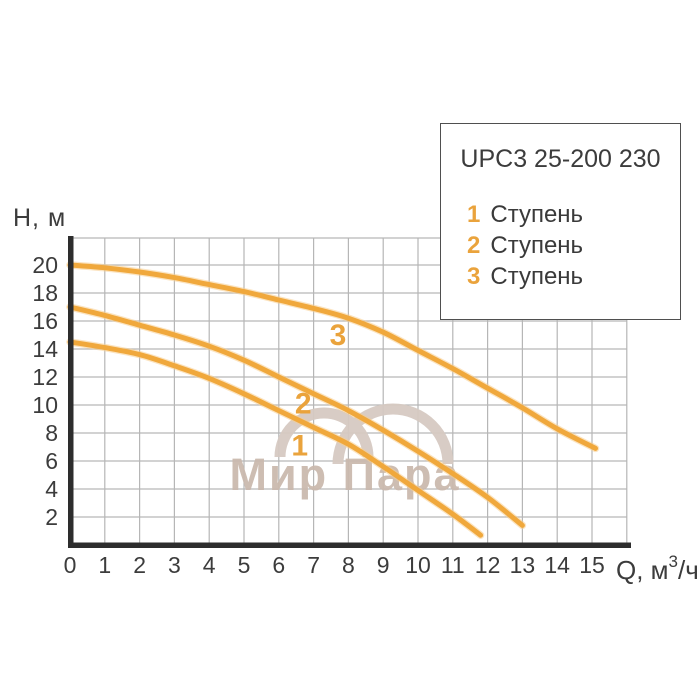 Image resolution: width=700 pixels, height=700 pixels. I want to click on watermark-arc-left-icon, so click(324, 432).